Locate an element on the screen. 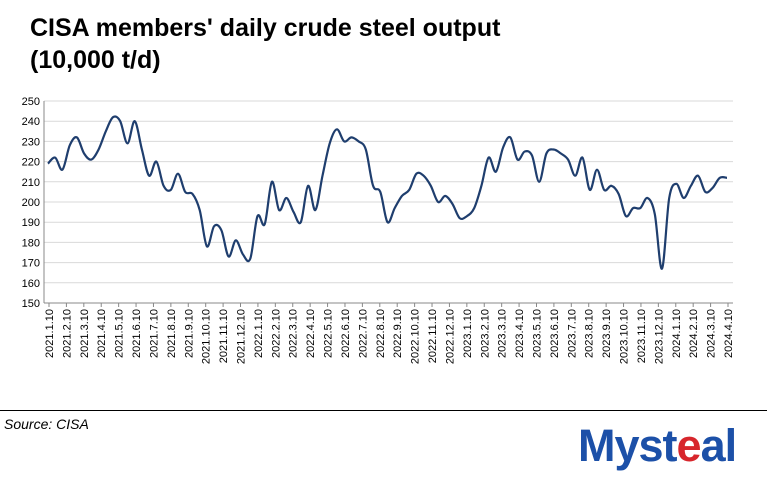 This screenshot has height=484, width=767. x-tick-label: 2021.9.10 is located at coordinates (189, 333).